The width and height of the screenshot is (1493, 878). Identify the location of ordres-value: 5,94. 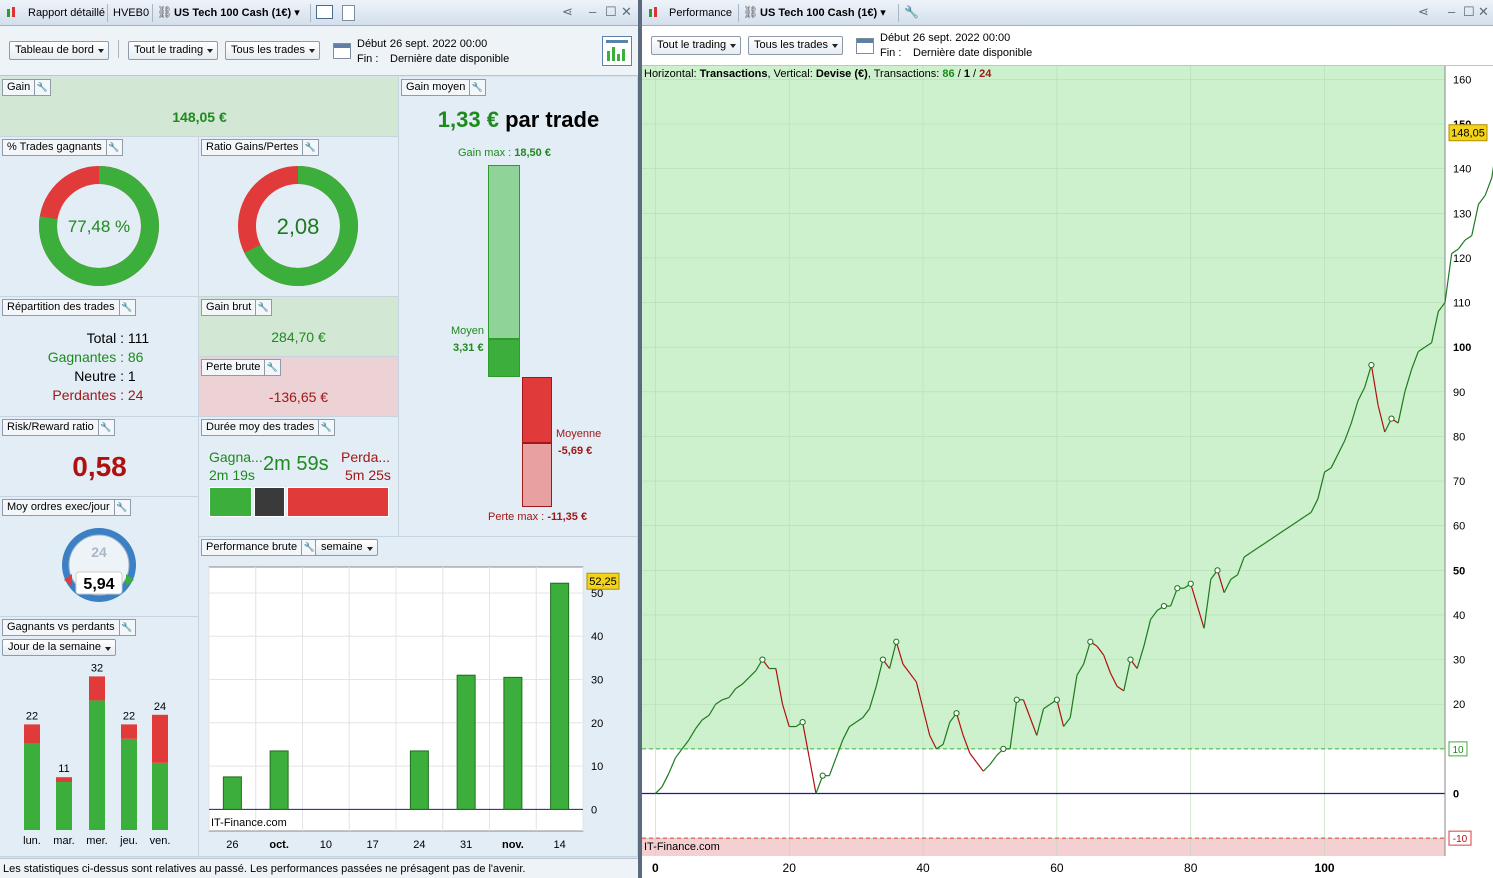
(98, 584).